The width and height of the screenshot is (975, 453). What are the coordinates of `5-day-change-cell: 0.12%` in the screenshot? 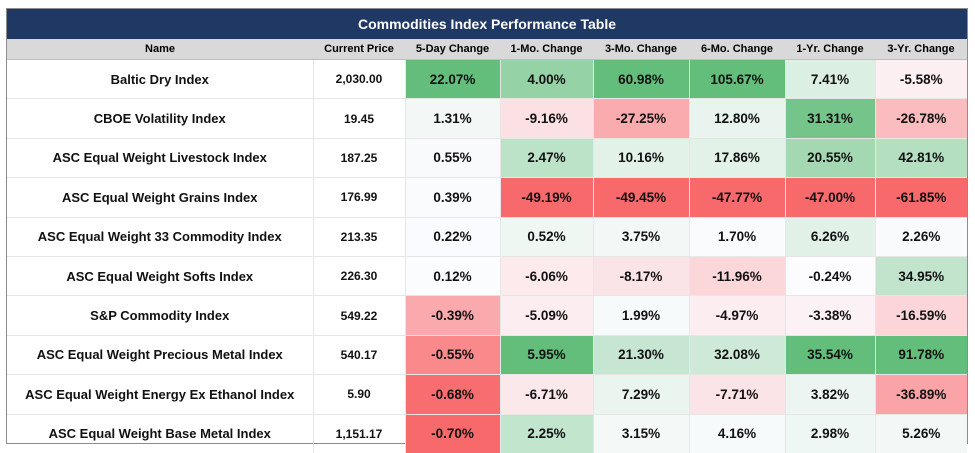 It's located at (452, 275).